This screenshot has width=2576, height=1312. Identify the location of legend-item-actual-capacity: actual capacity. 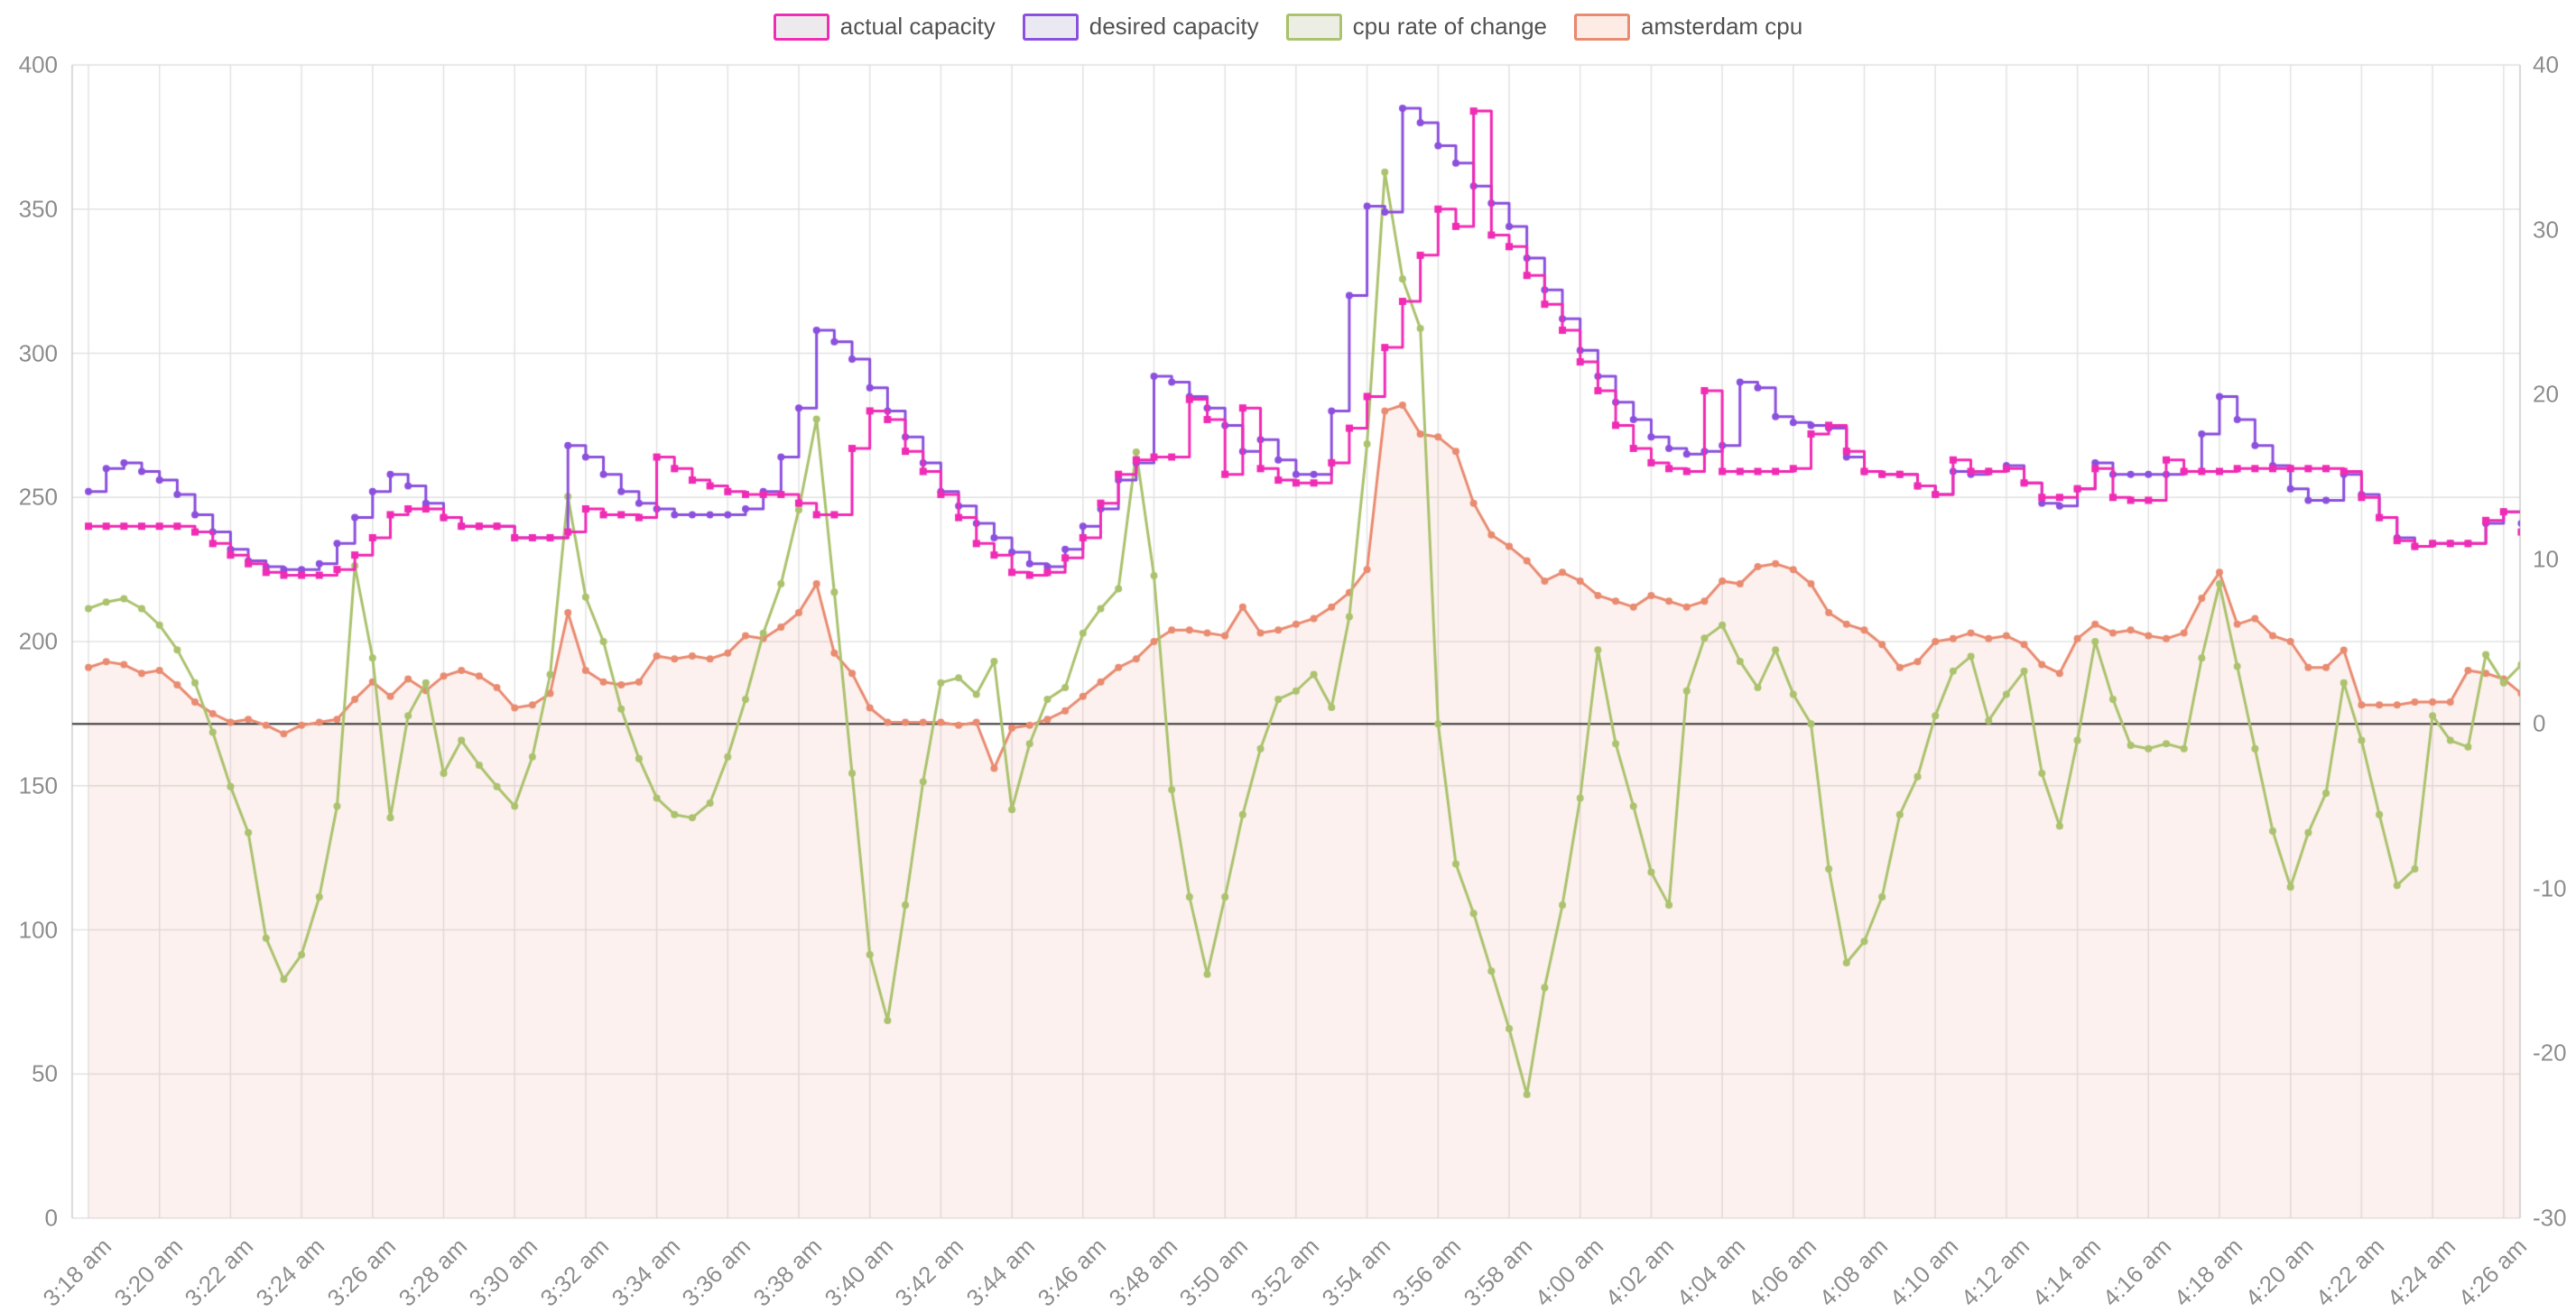
(884, 27).